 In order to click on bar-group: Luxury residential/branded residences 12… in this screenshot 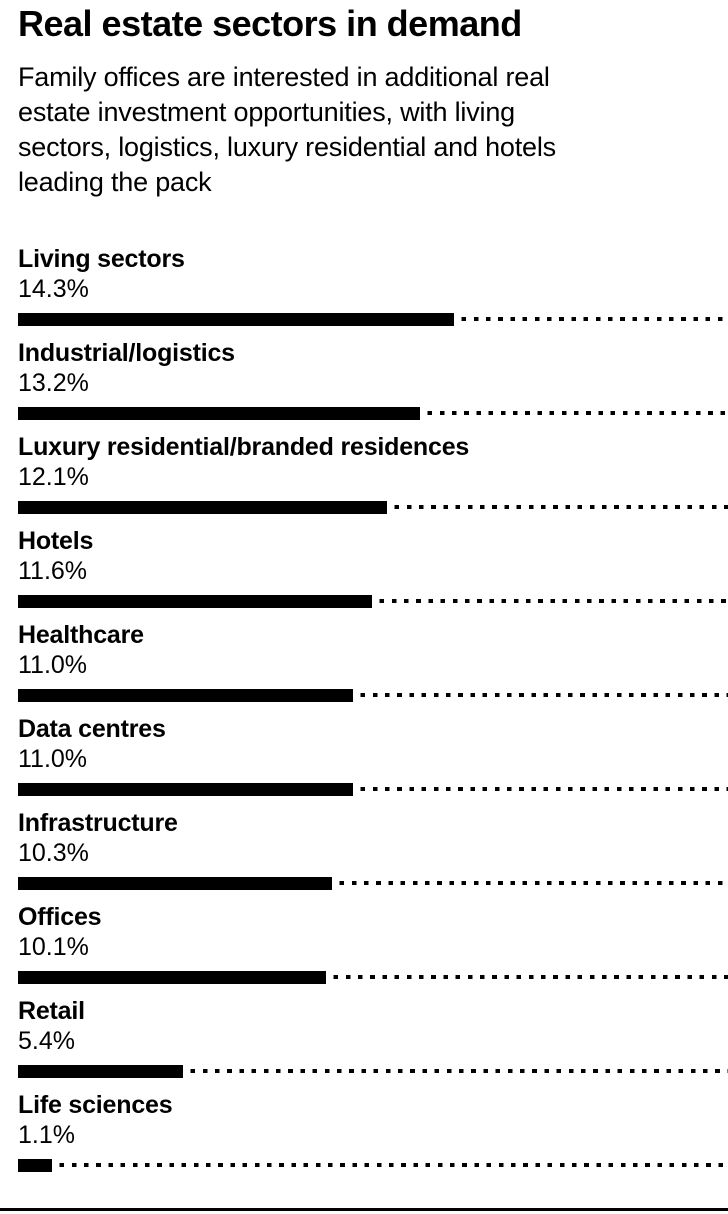, I will do `click(373, 479)`.